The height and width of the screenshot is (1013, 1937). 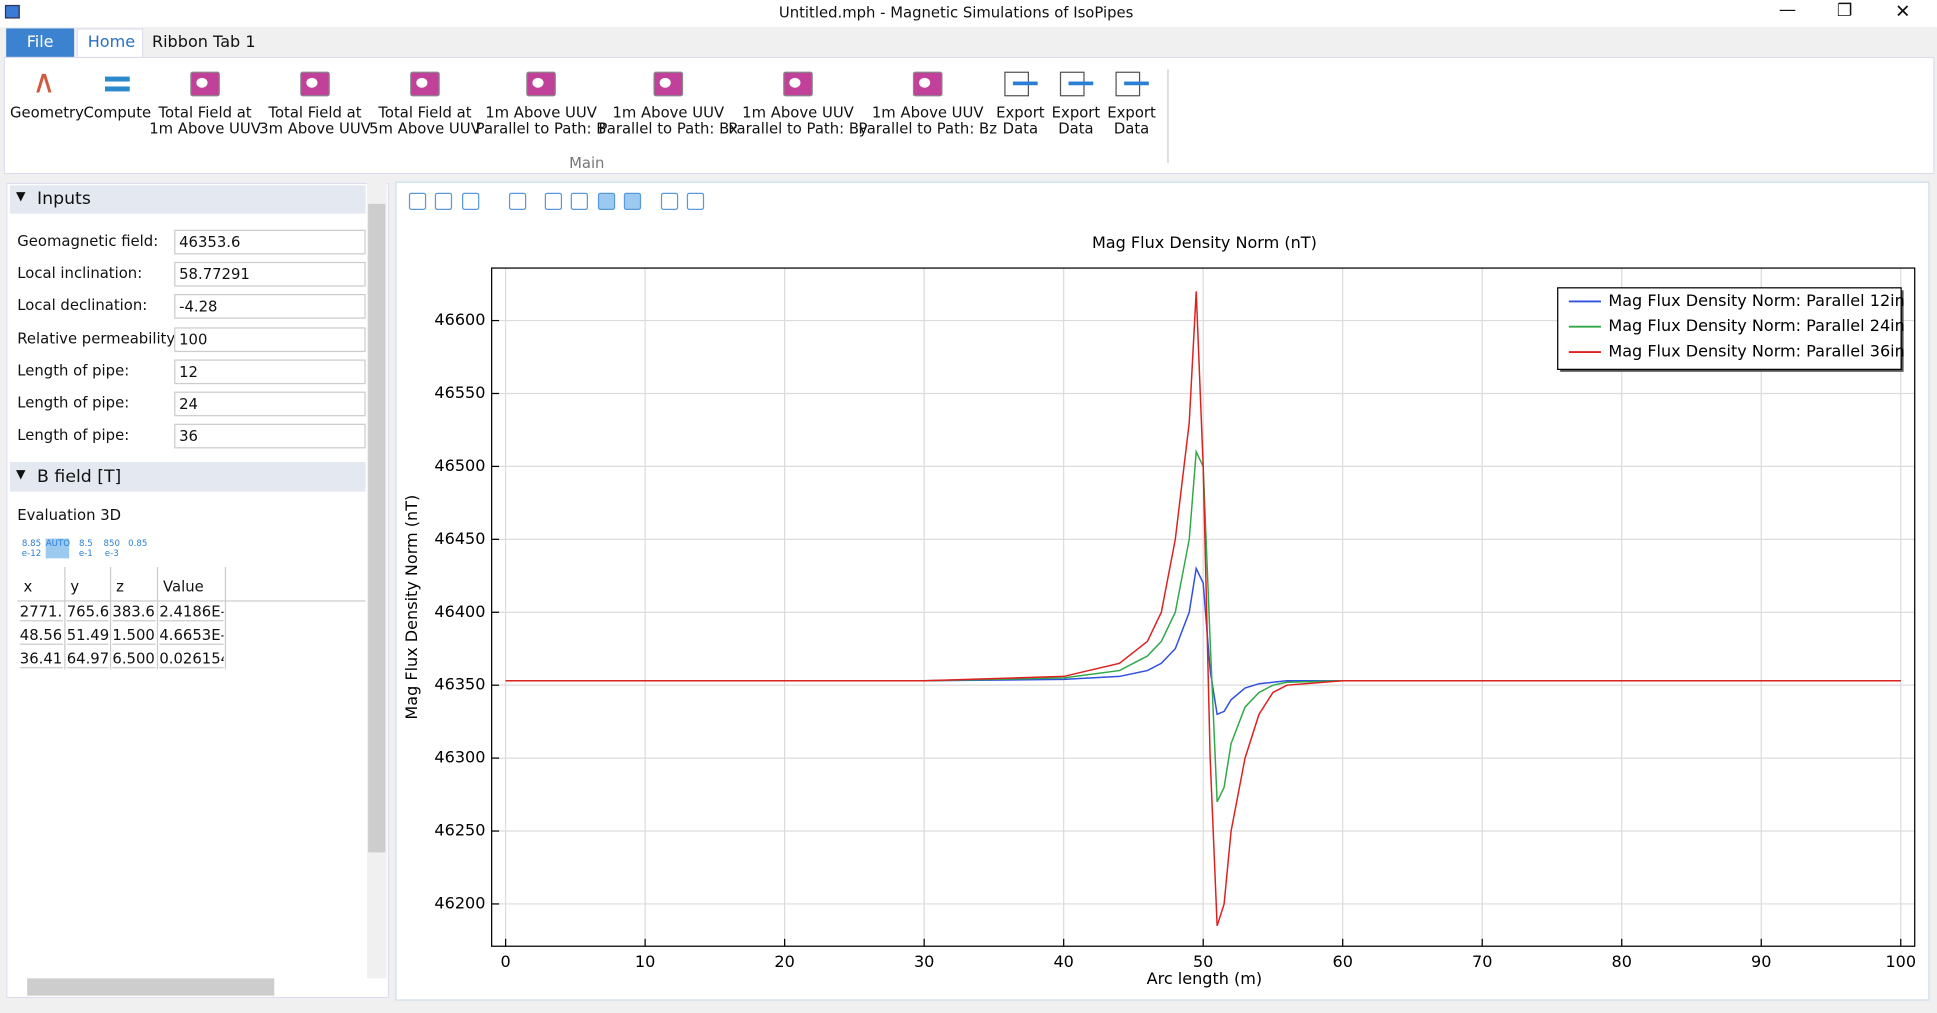 What do you see at coordinates (645, 961) in the screenshot?
I see `x-tick-label: 10` at bounding box center [645, 961].